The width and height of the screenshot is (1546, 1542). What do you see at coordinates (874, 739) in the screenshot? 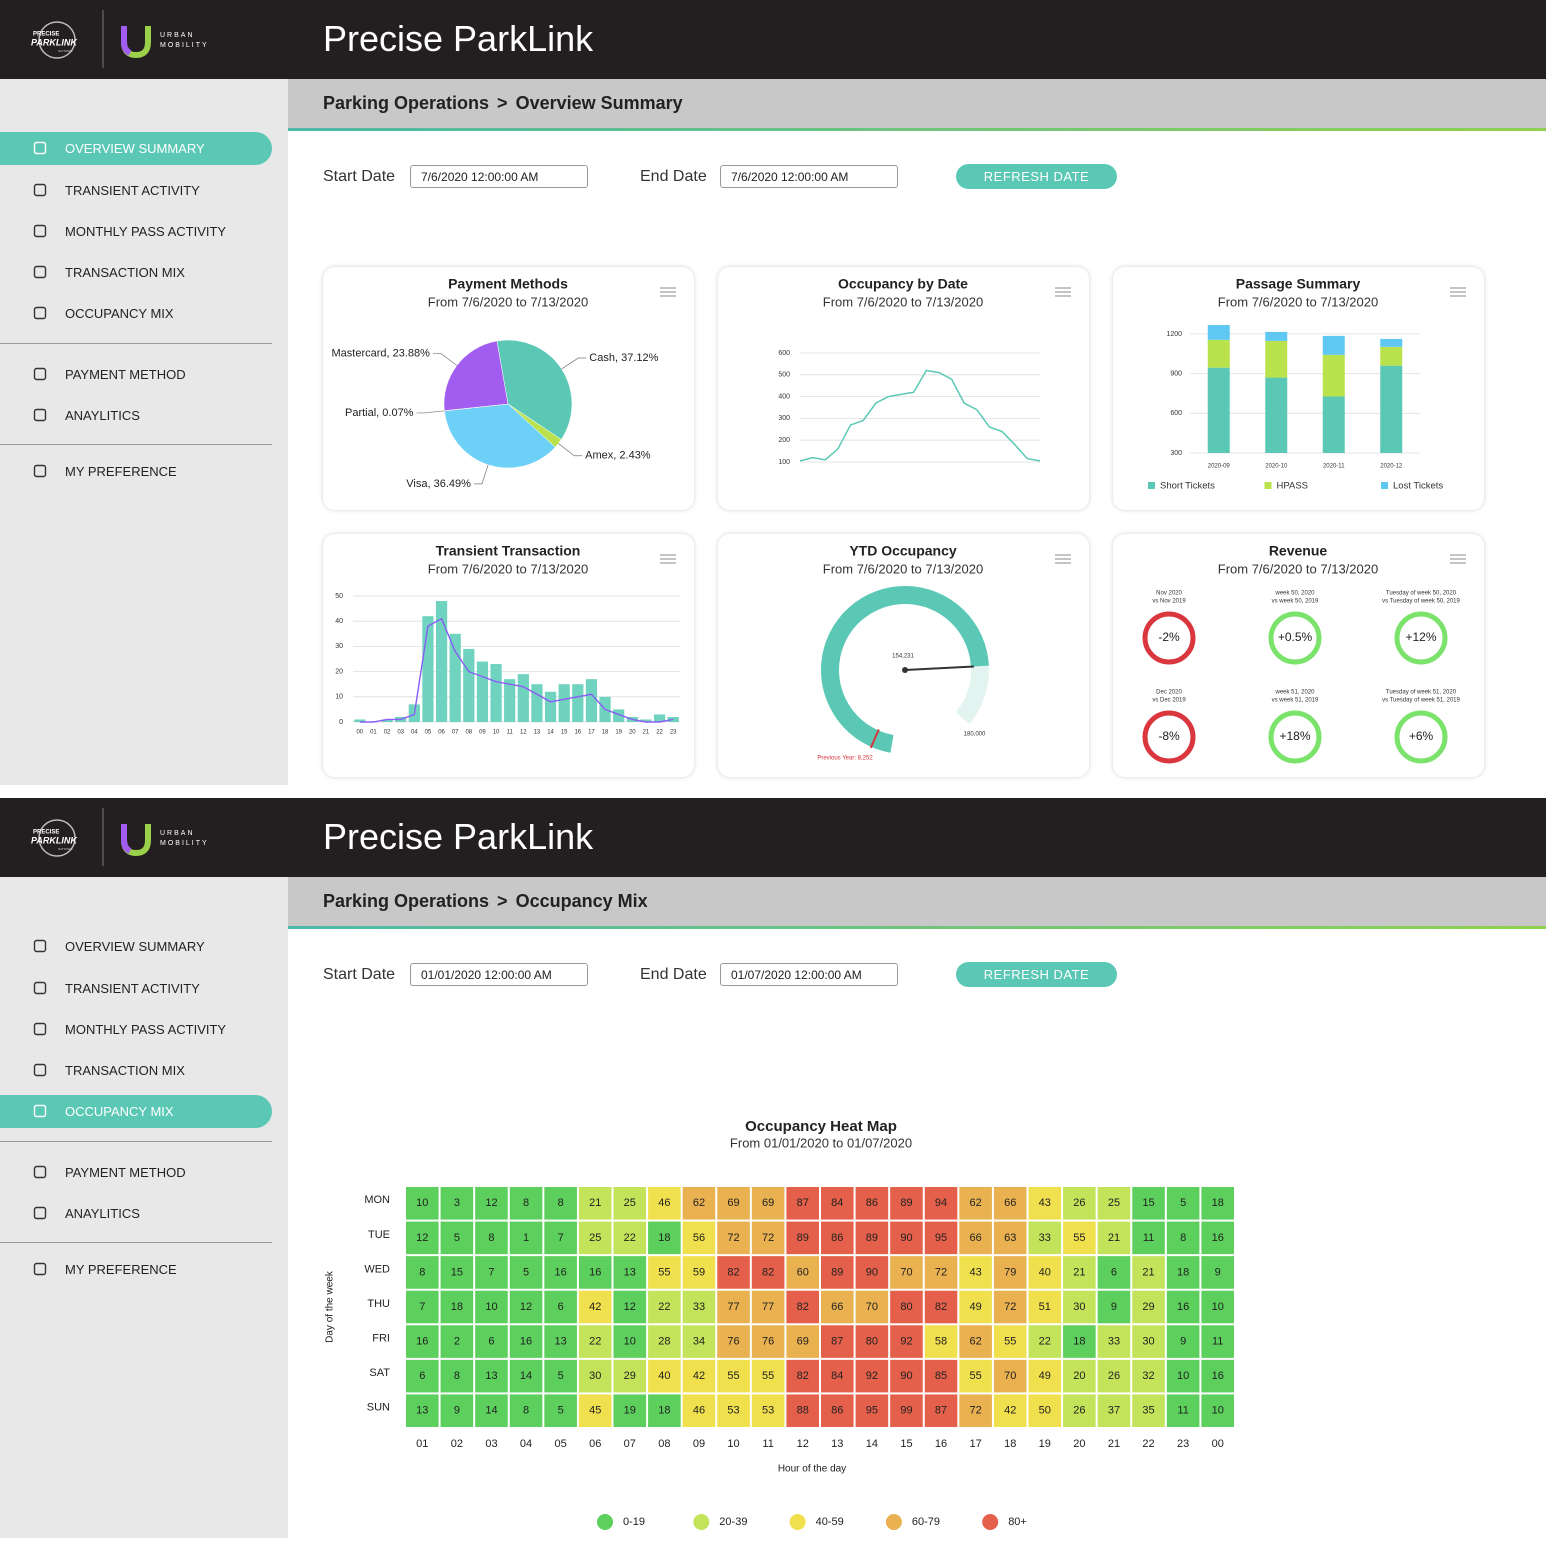
I see `previous-marker` at bounding box center [874, 739].